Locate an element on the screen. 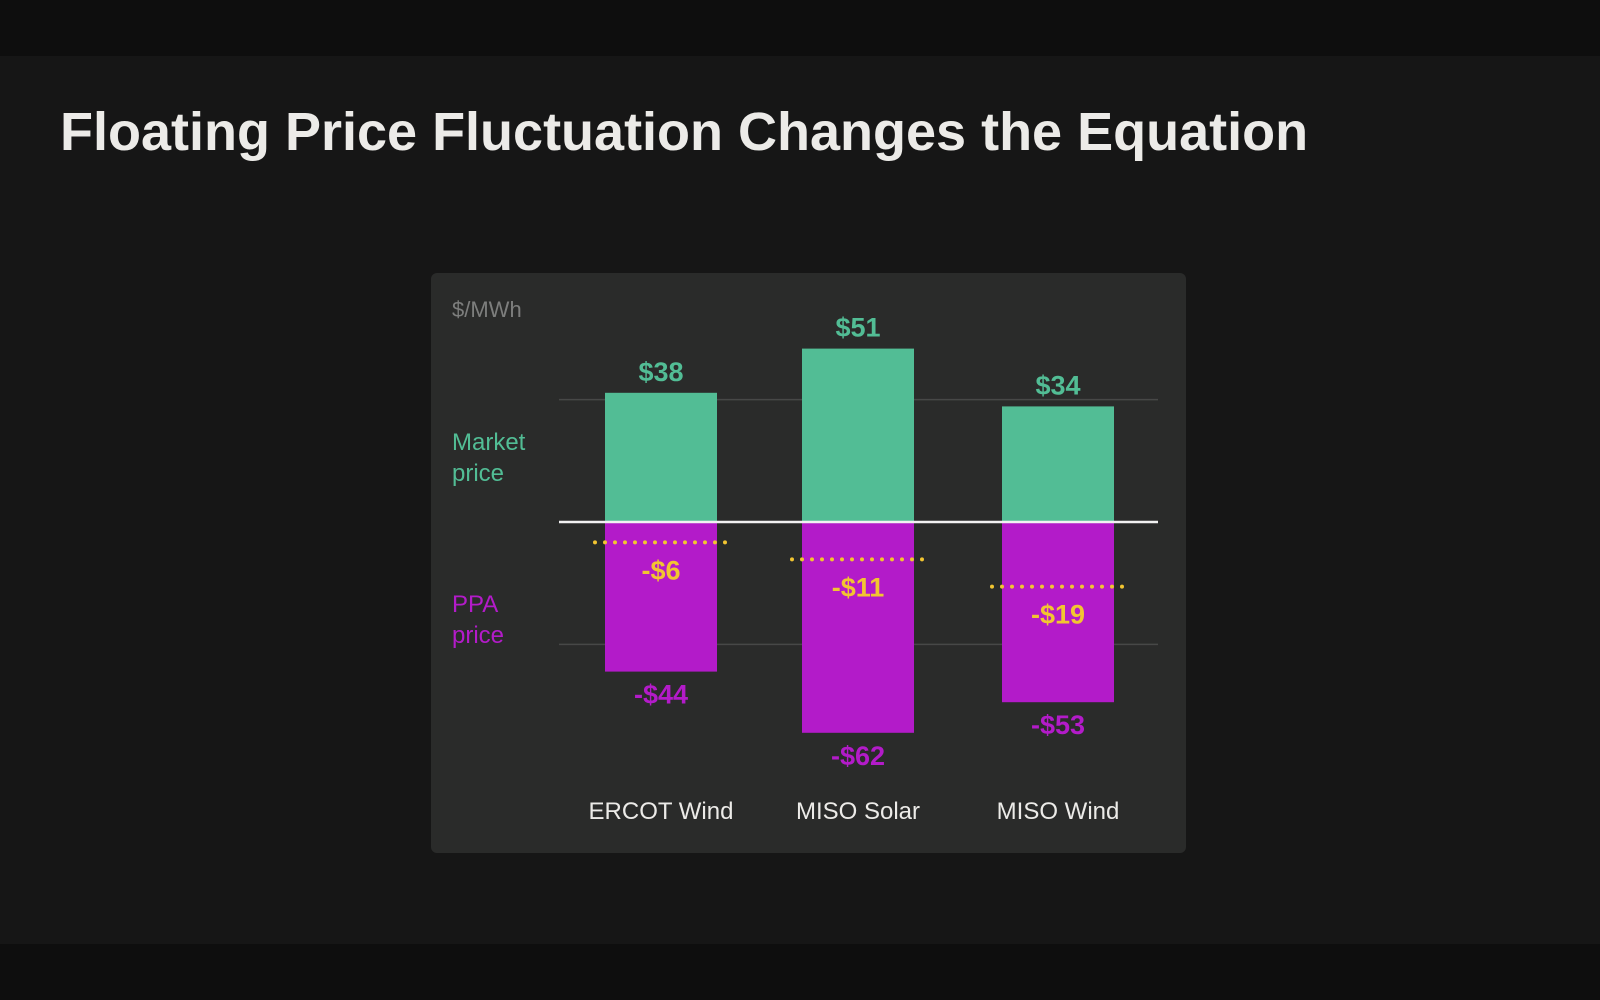  legend-ppa-price: price is located at coordinates (478, 635).